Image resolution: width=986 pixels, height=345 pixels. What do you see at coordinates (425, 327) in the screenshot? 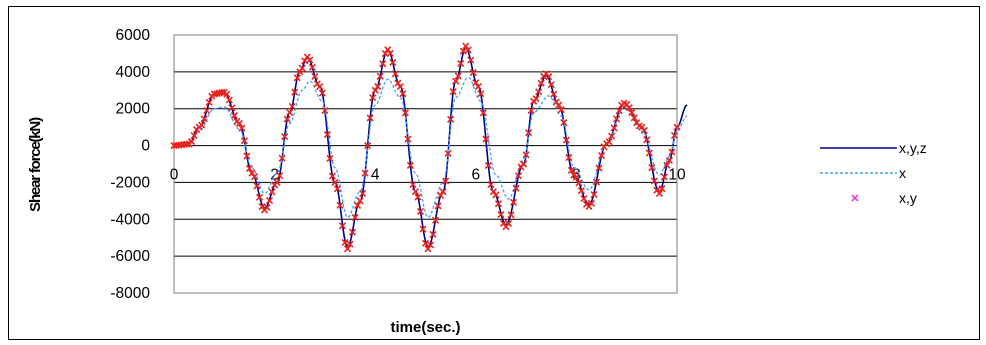
I see `x-axis-label: time(sec.)` at bounding box center [425, 327].